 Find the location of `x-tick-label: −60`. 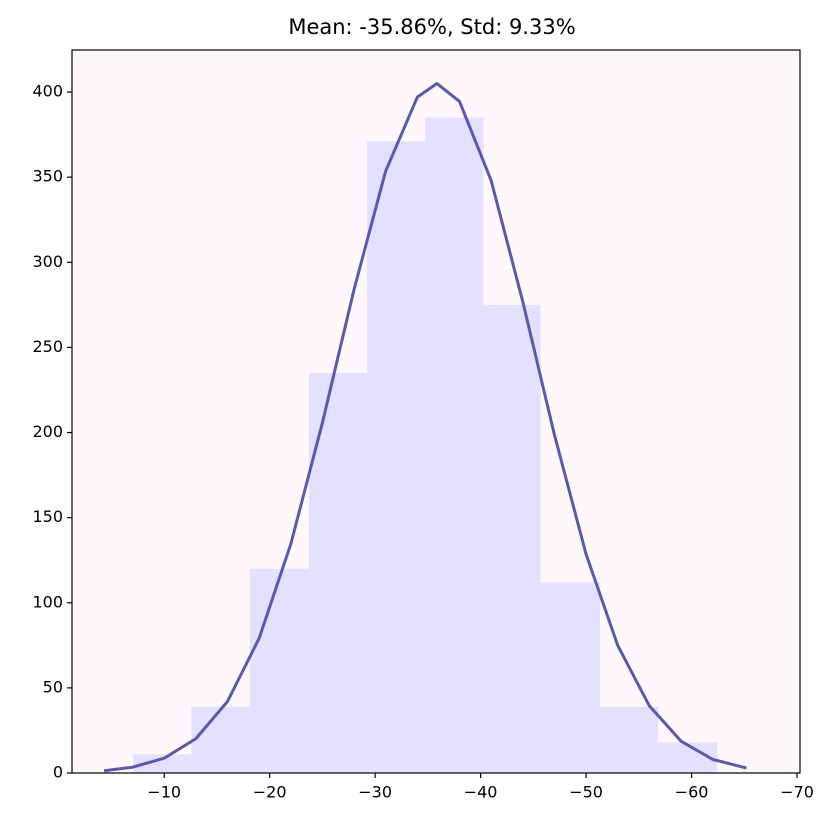

x-tick-label: −60 is located at coordinates (692, 792).